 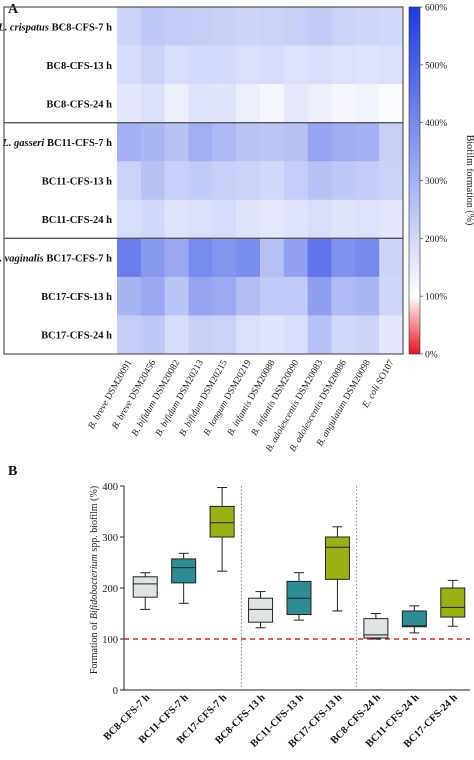 What do you see at coordinates (56, 27) in the screenshot?
I see `heatmap-row-label: L. crispatus BC8-CFS-7 h` at bounding box center [56, 27].